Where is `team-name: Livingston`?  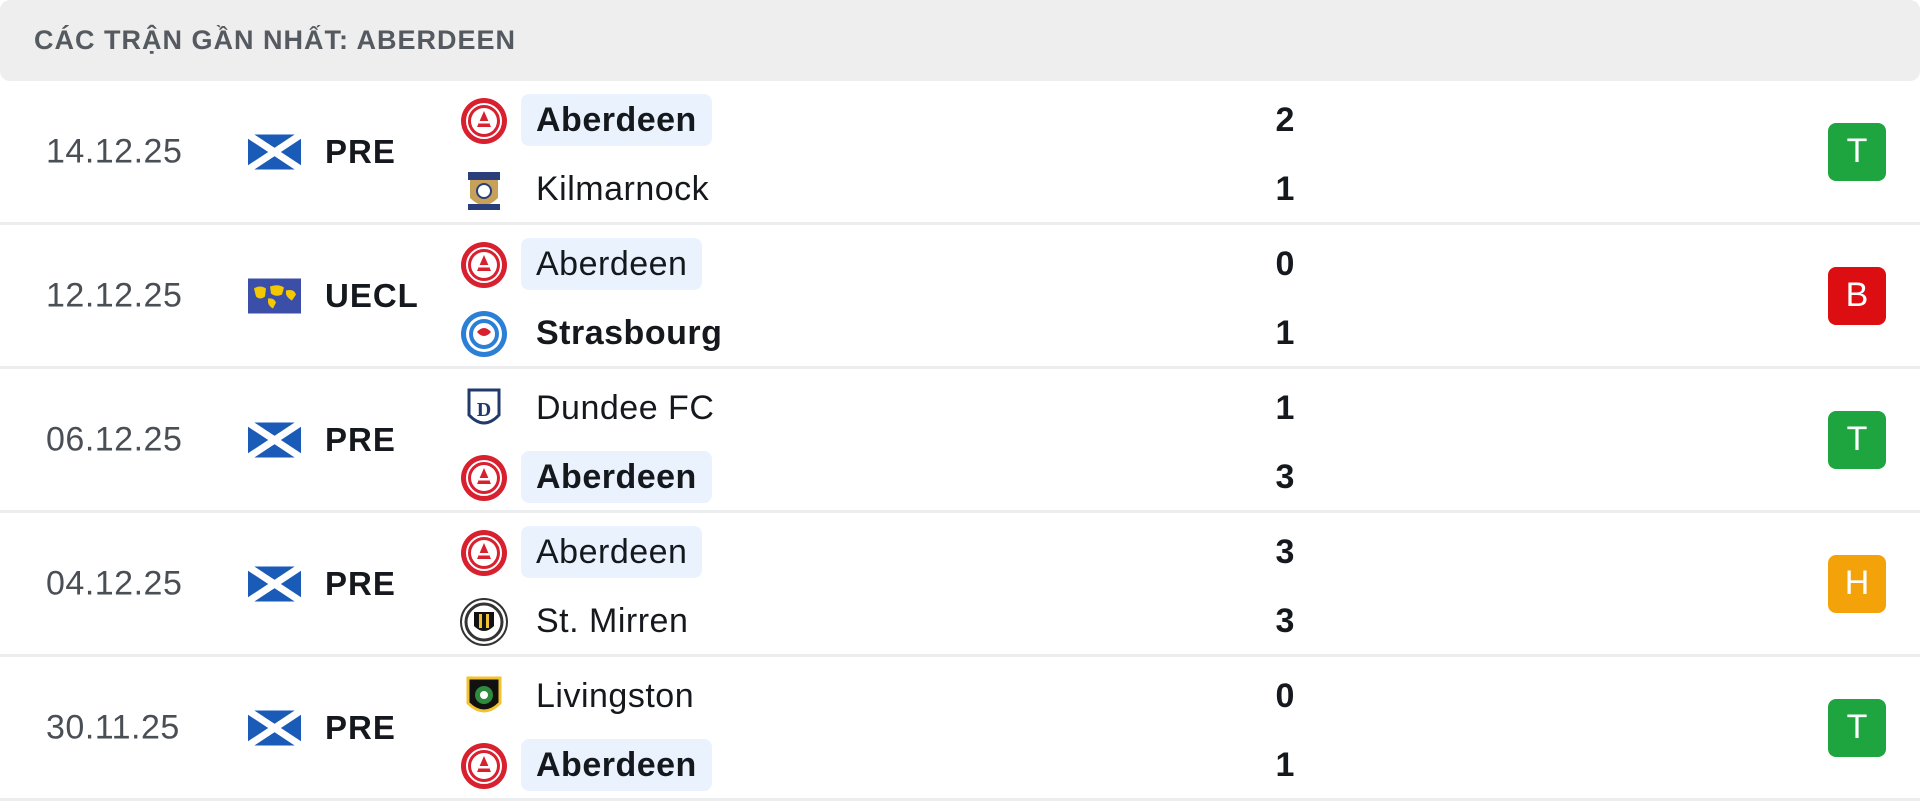
team-name: Livingston is located at coordinates (615, 696).